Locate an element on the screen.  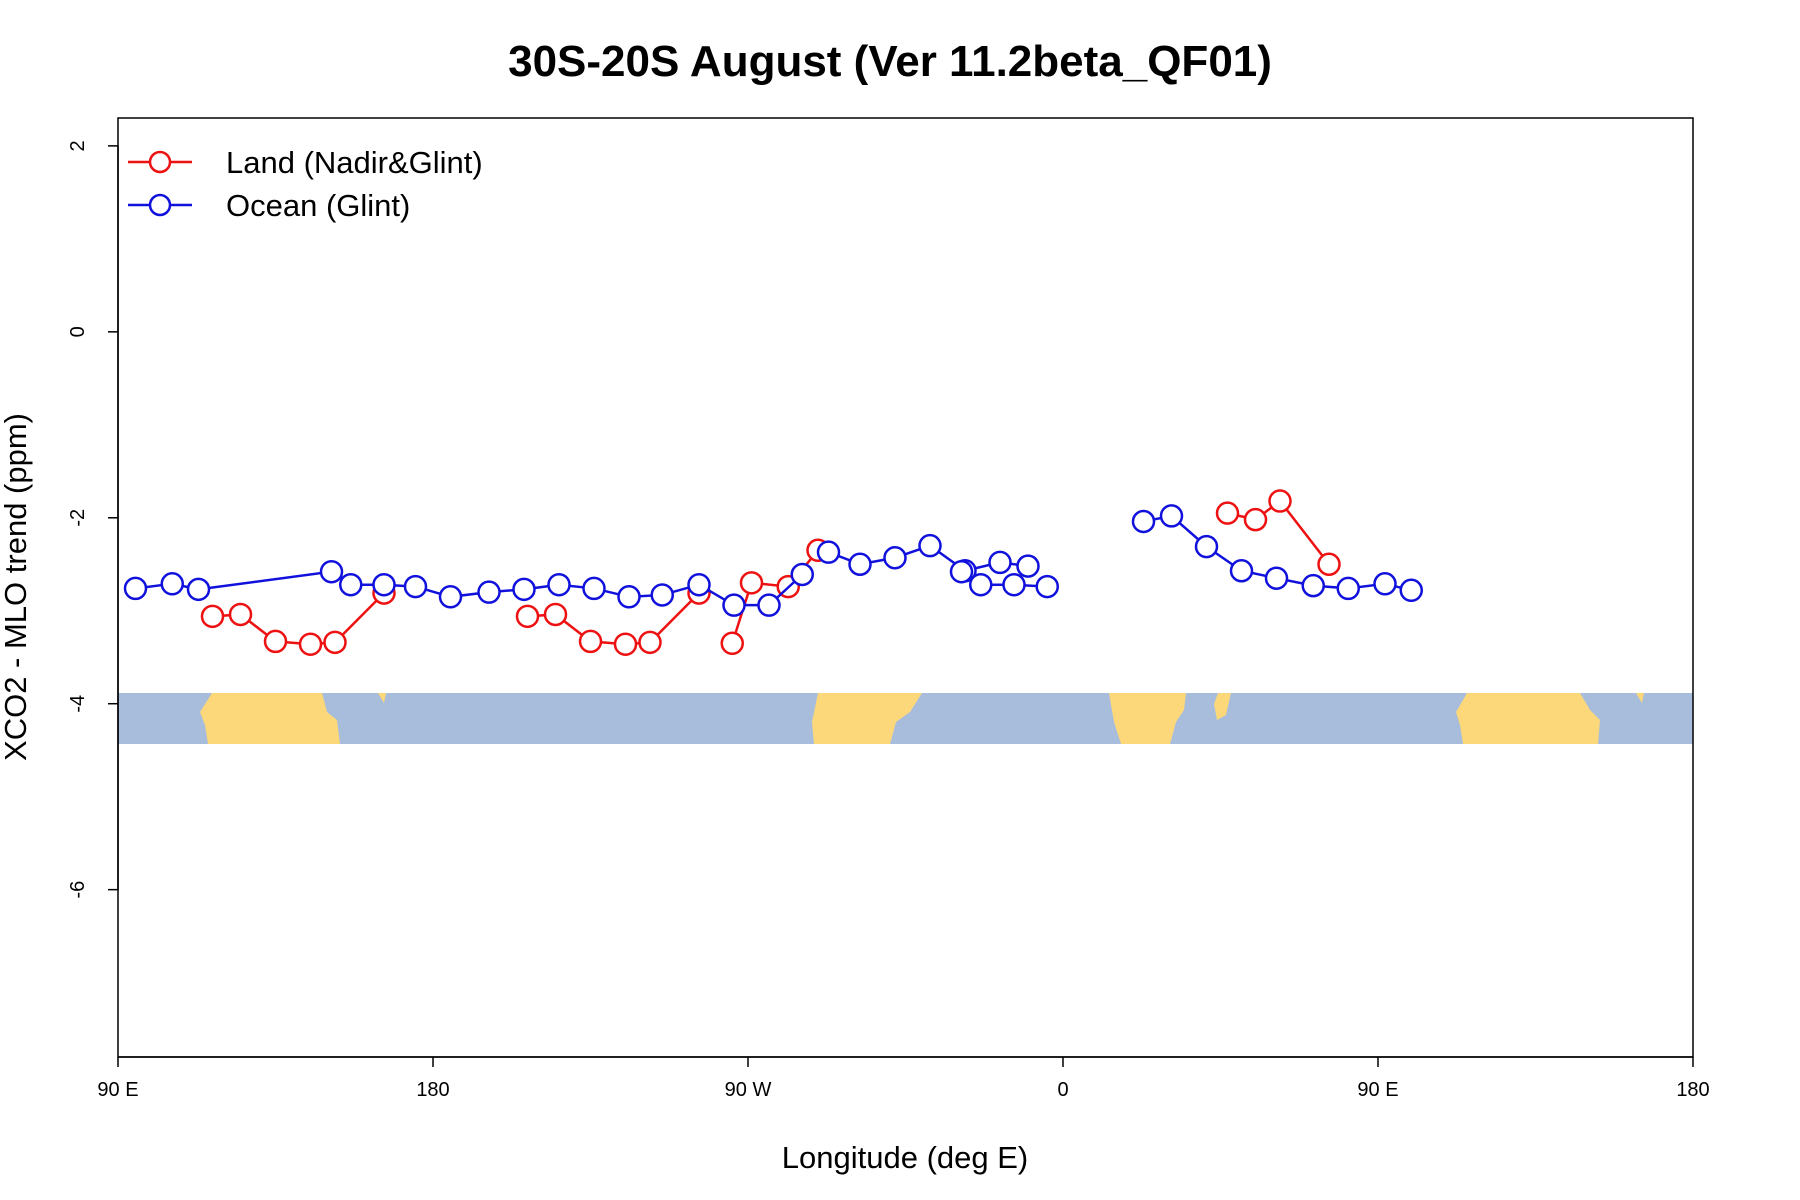
x-tick-label: 90 W is located at coordinates (748, 1090).